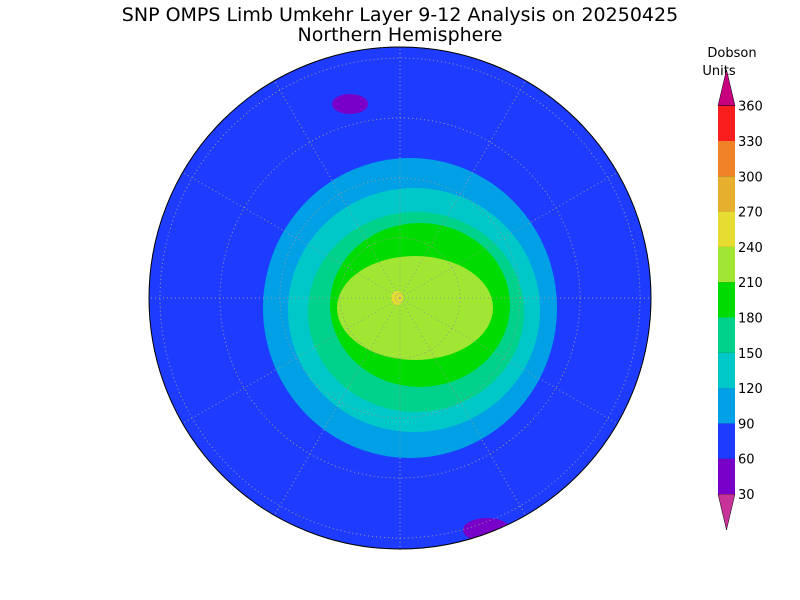 The height and width of the screenshot is (600, 800). I want to click on colorbar-tick-label: 360, so click(750, 107).